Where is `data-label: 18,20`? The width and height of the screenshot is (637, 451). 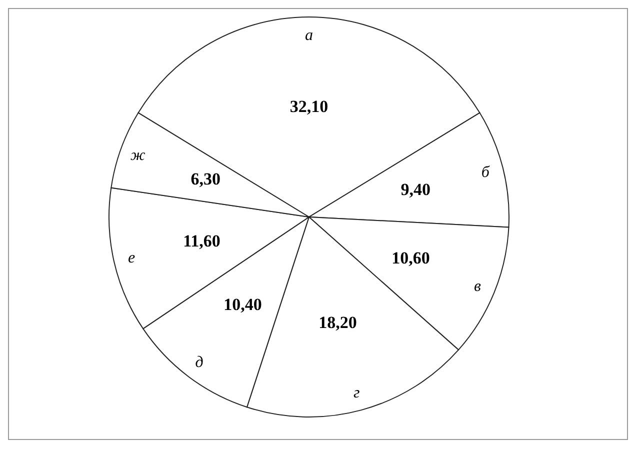
data-label: 18,20 is located at coordinates (337, 322).